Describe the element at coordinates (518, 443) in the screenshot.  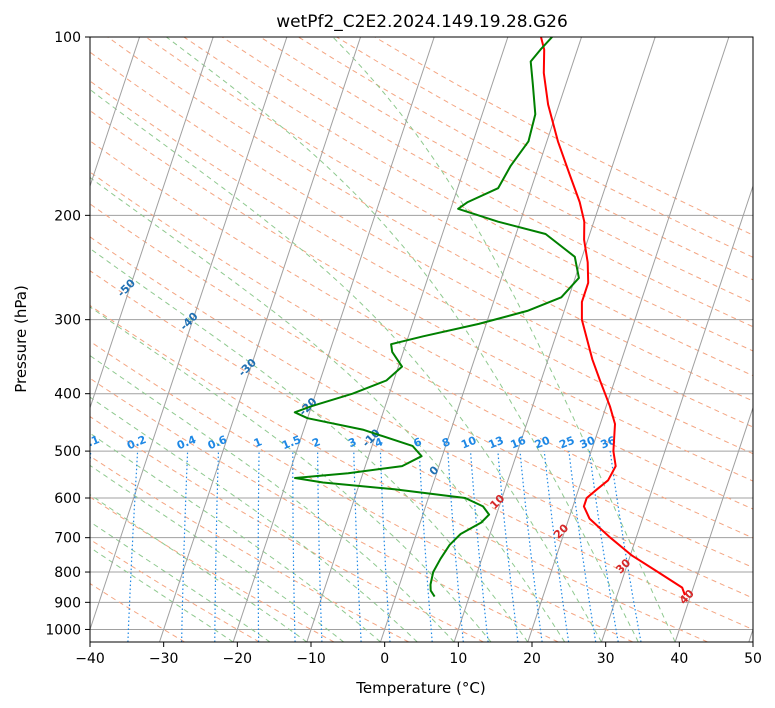
I see `mixing-ratio-label: 16` at that location.